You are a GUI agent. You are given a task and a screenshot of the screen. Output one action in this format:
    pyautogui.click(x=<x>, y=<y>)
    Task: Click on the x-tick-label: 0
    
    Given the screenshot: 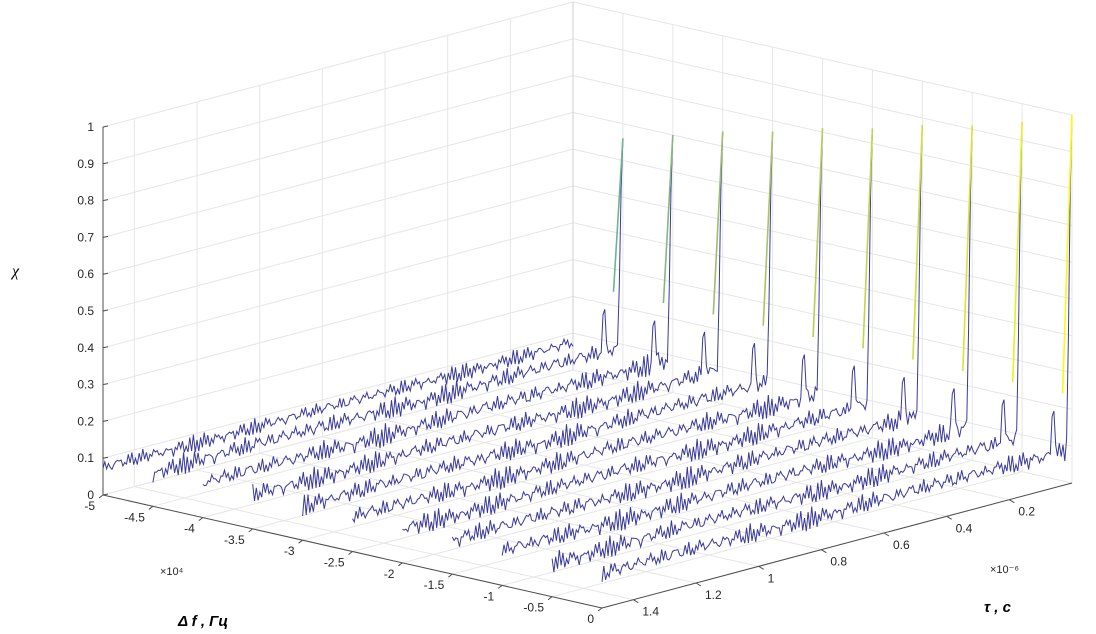 What is the action you would take?
    pyautogui.click(x=590, y=619)
    